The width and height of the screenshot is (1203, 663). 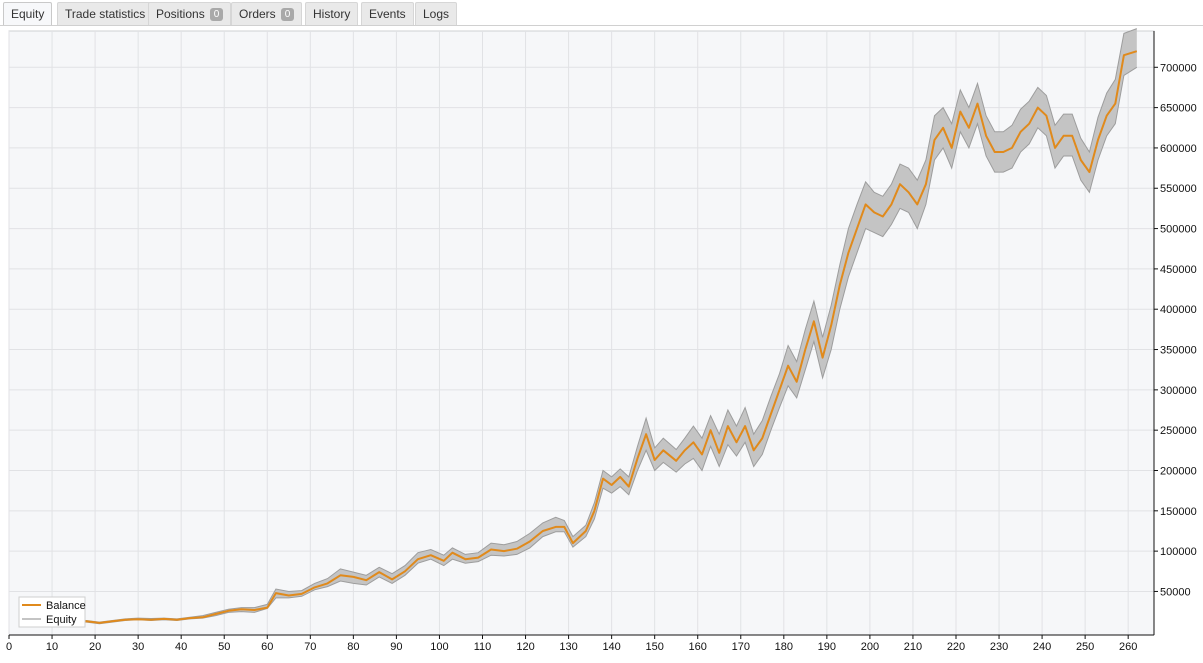 What do you see at coordinates (1178, 149) in the screenshot?
I see `y-tick-label: 600000` at bounding box center [1178, 149].